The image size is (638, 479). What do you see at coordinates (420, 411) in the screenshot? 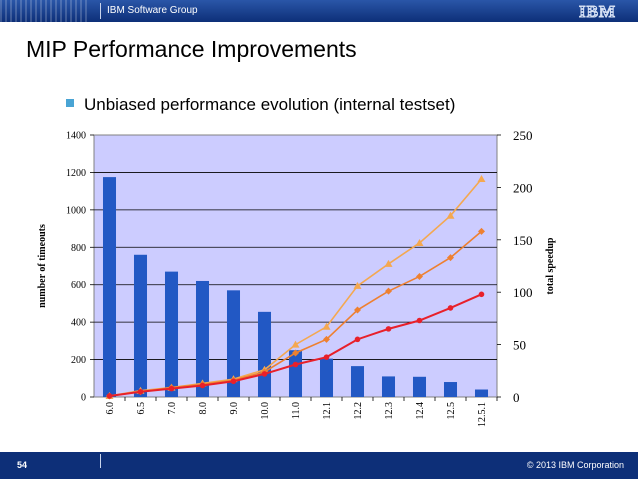
I see `x-tick-label: 12.4` at bounding box center [420, 411].